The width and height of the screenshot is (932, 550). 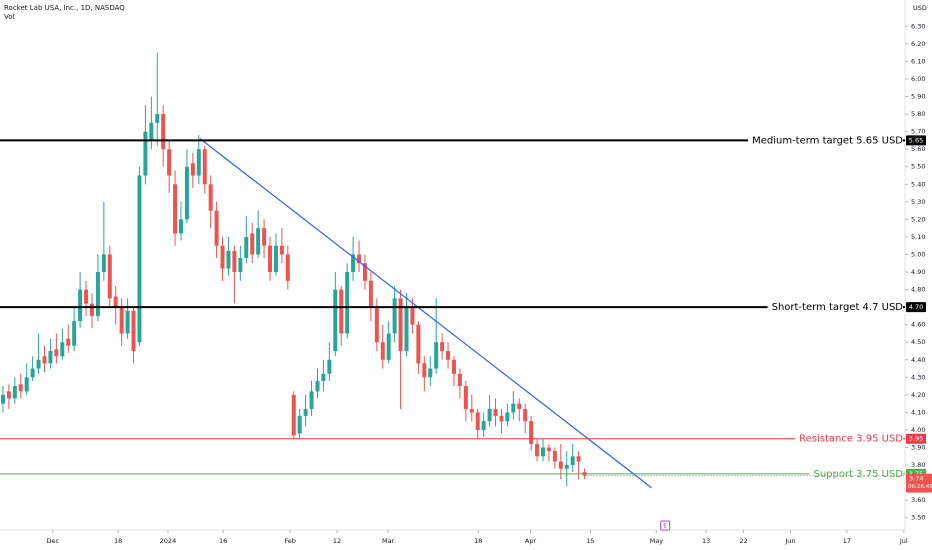 I want to click on last-price-label: 3.74, so click(x=916, y=479).